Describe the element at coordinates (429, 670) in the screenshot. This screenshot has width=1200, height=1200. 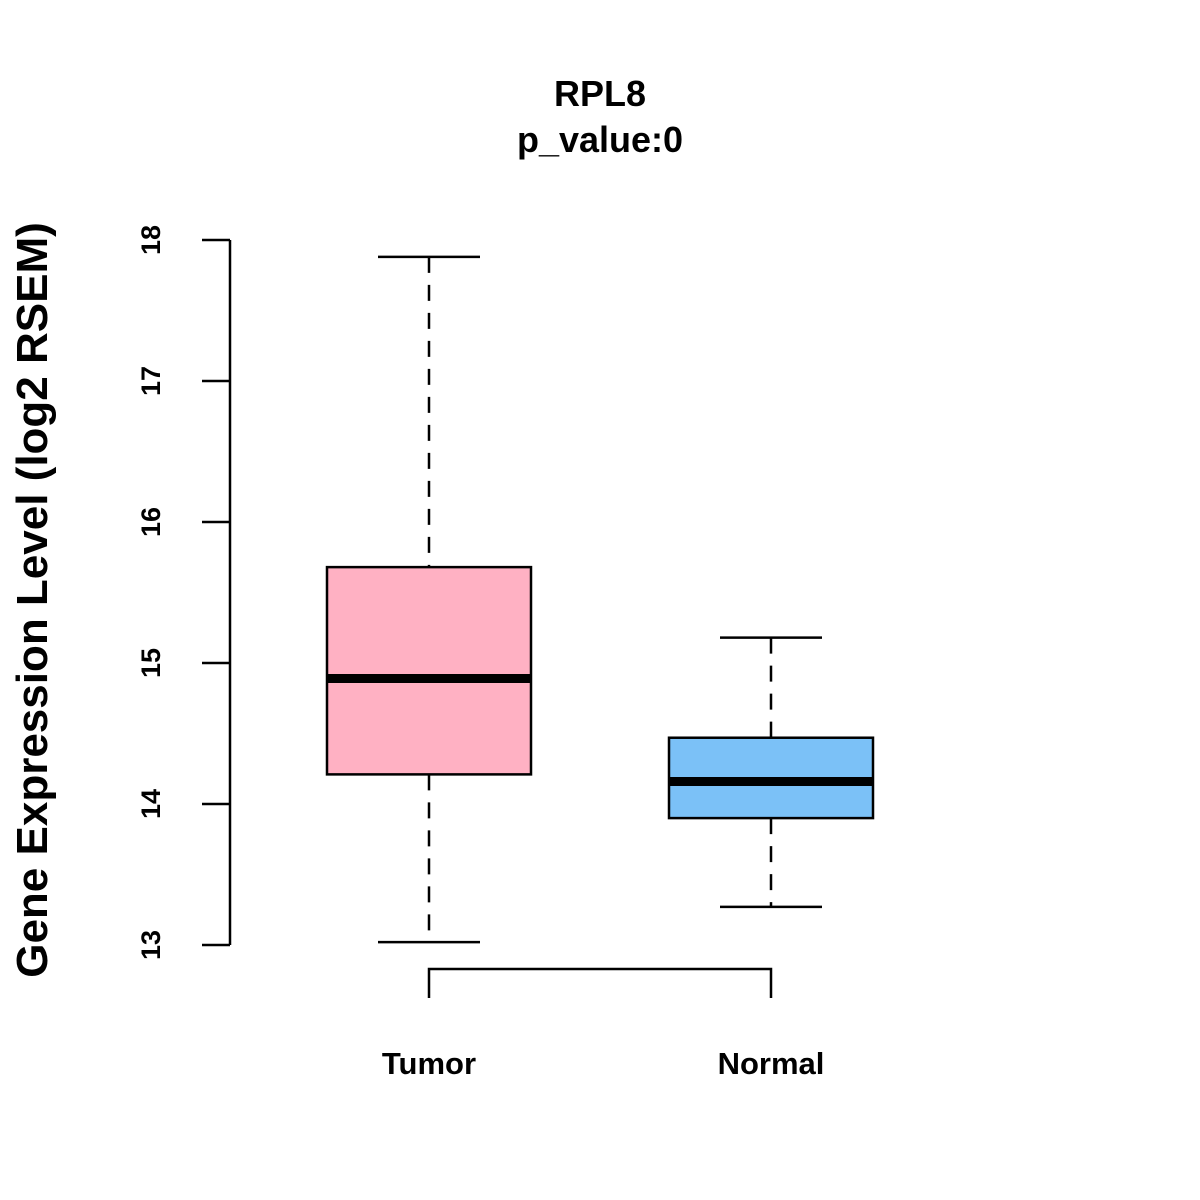
I see `iqr-box` at that location.